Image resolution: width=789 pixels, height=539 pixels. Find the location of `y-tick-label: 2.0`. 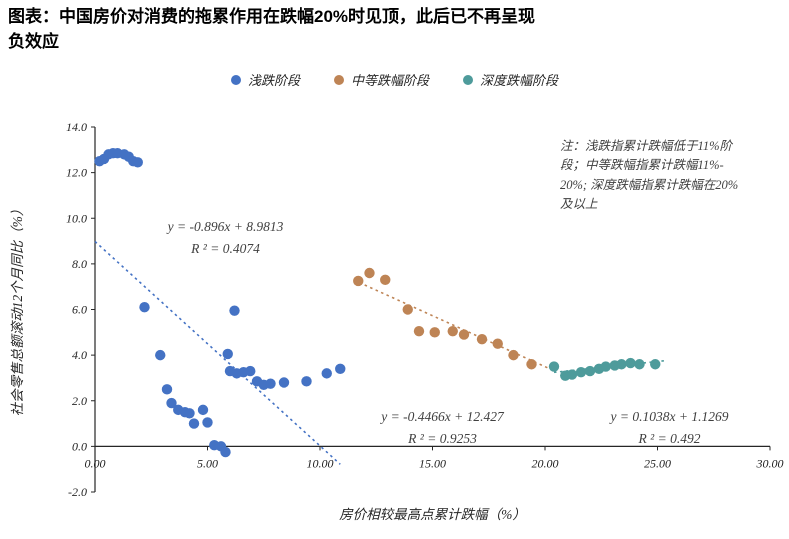

y-tick-label: 2.0 is located at coordinates (79, 401).